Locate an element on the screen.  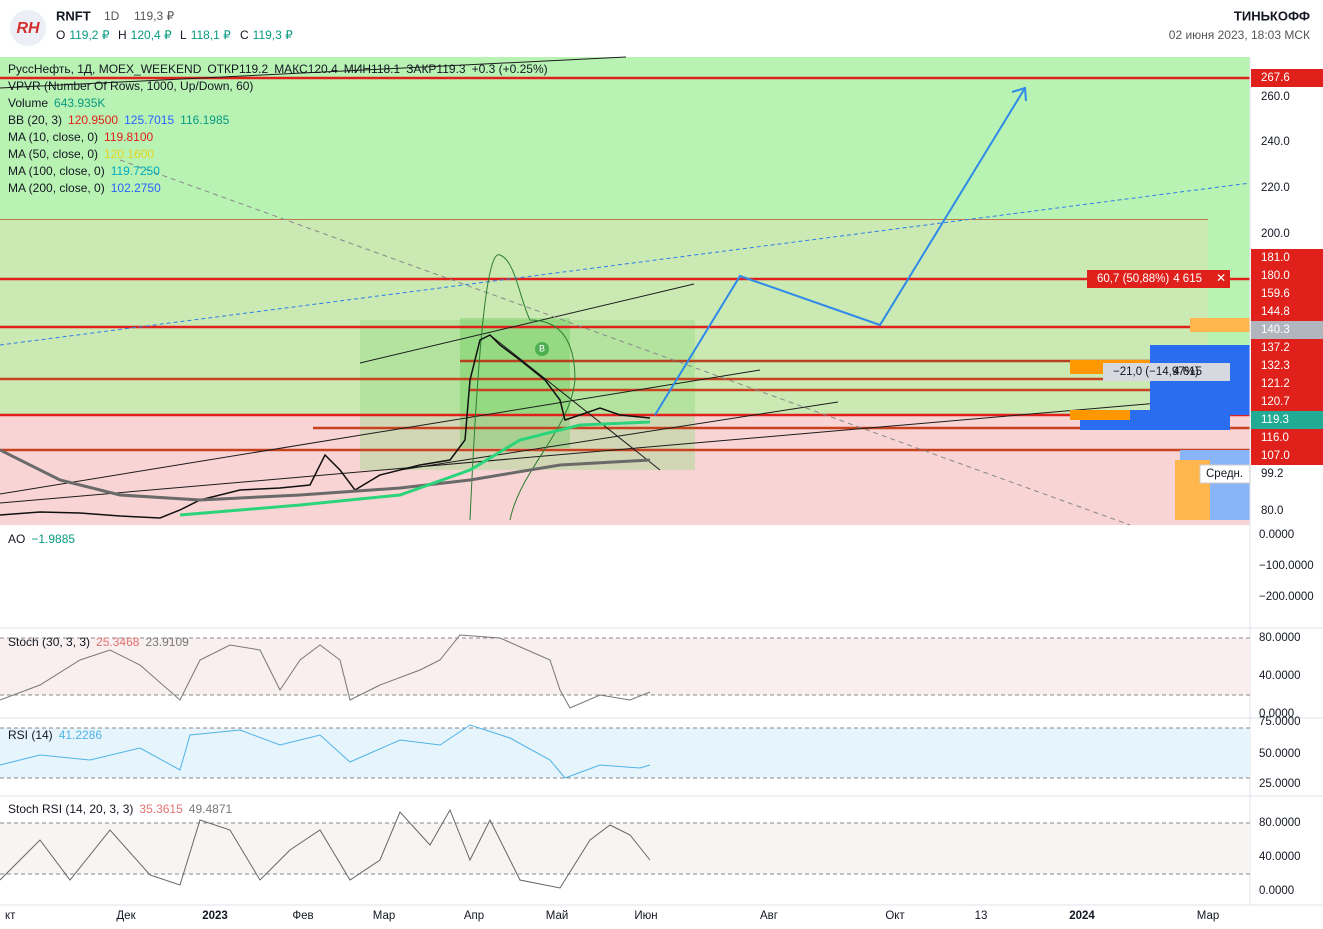
price-label: 240.0 is located at coordinates (1275, 142).